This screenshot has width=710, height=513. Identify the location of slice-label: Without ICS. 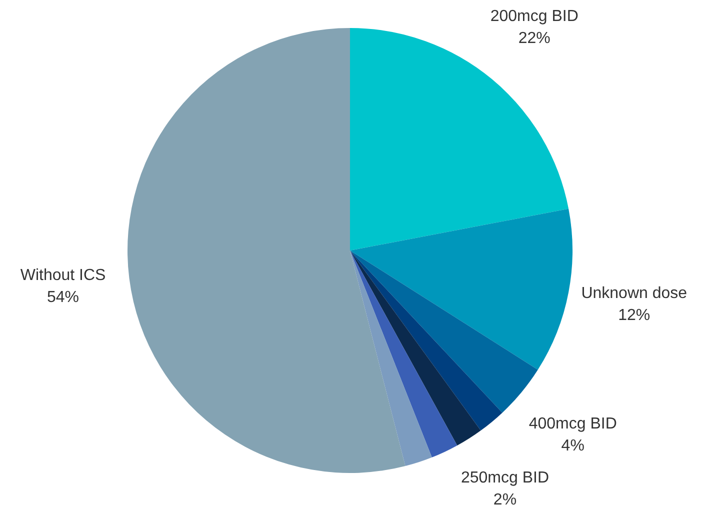
(63, 275).